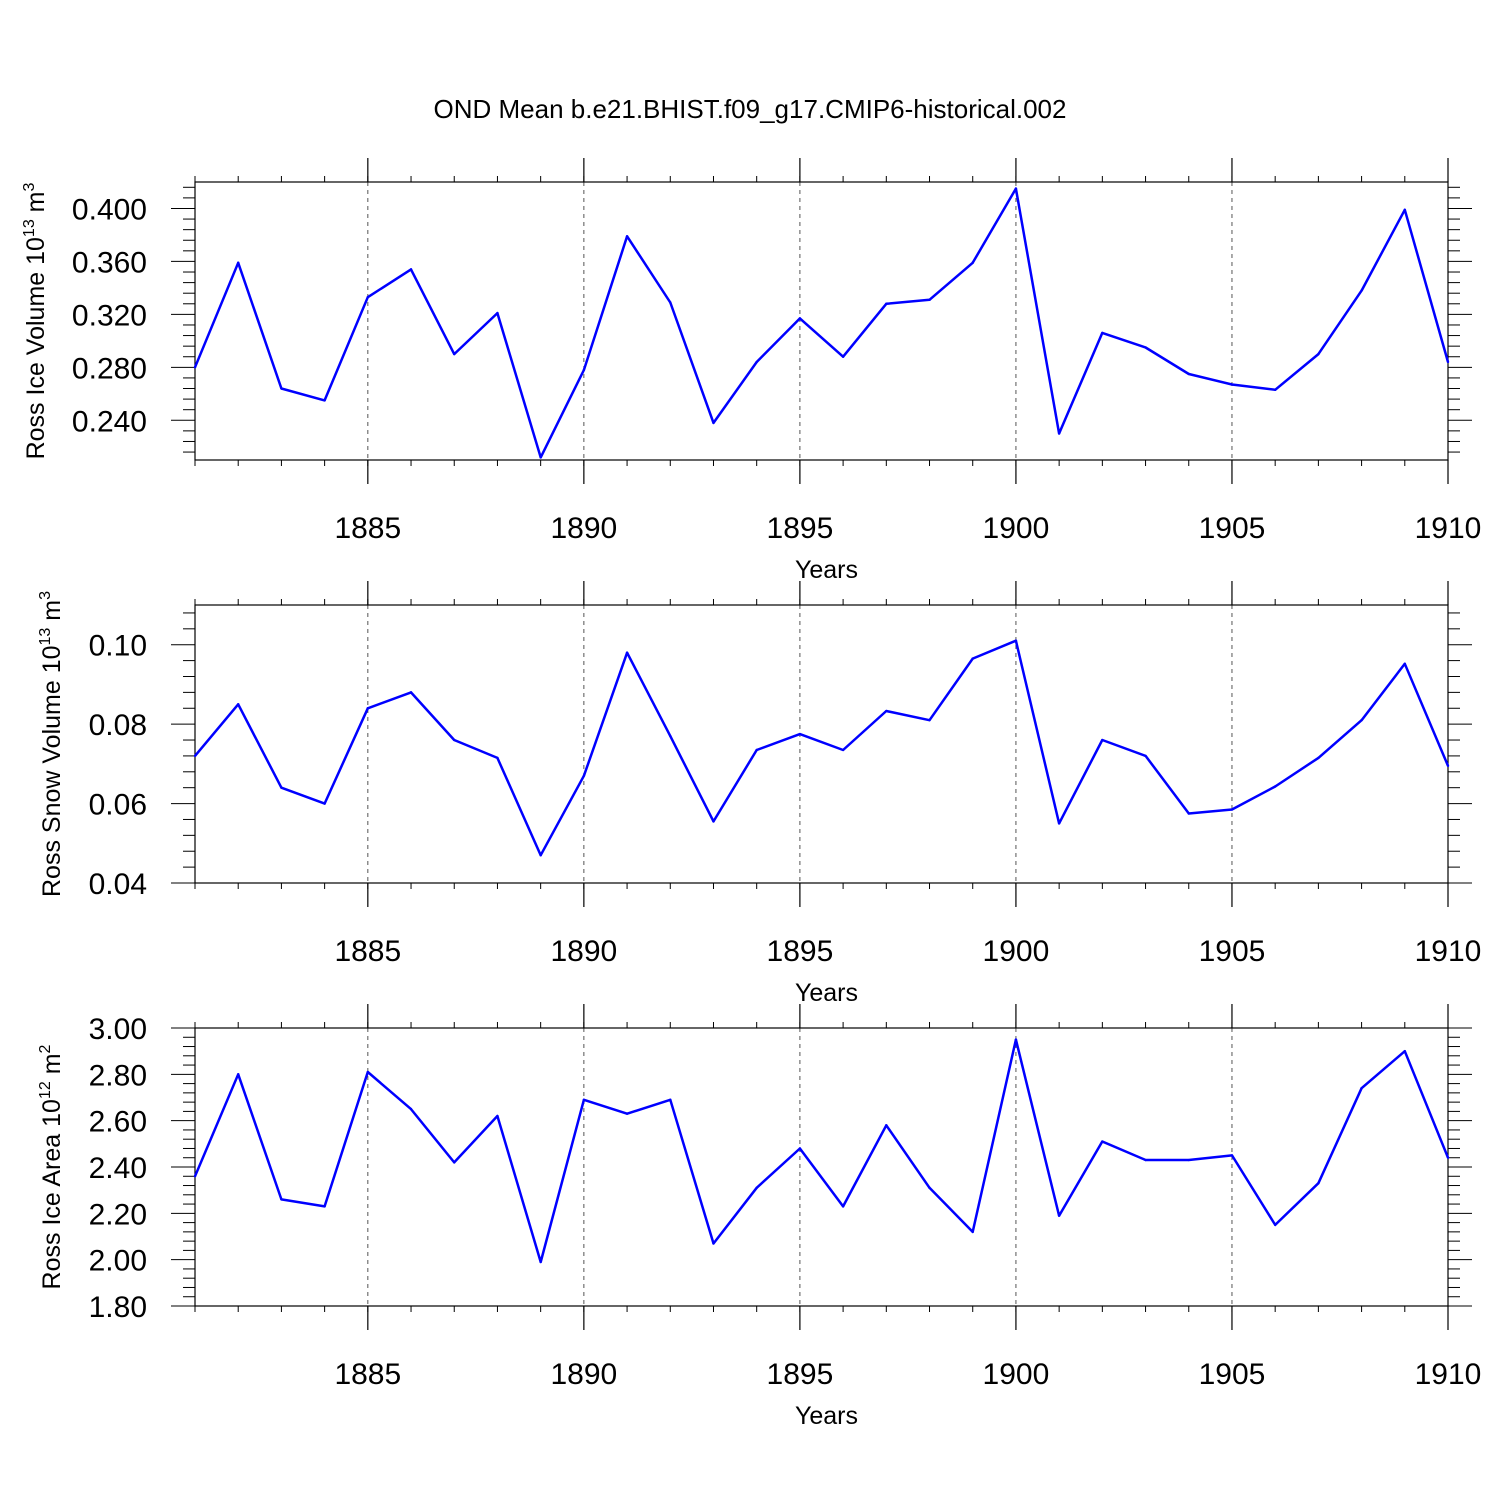 This screenshot has height=1505, width=1500. Describe the element at coordinates (118, 884) in the screenshot. I see `y-tick-label-0.04: 0.04` at that location.